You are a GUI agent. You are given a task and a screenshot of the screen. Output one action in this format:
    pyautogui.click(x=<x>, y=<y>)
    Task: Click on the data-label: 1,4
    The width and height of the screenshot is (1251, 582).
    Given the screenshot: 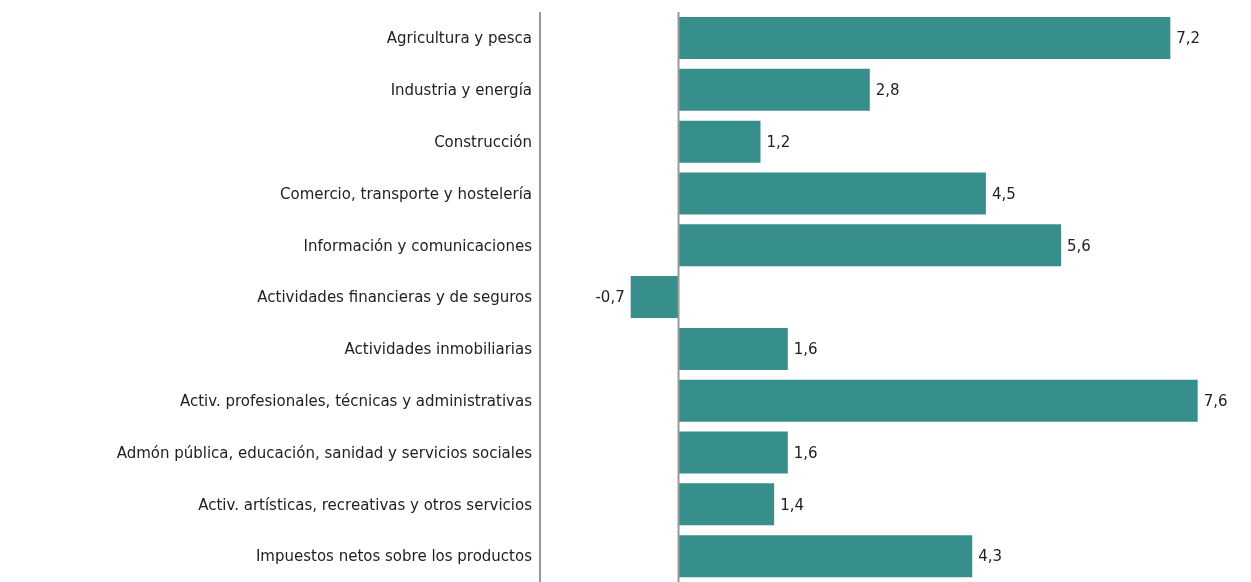 What is the action you would take?
    pyautogui.click(x=792, y=504)
    